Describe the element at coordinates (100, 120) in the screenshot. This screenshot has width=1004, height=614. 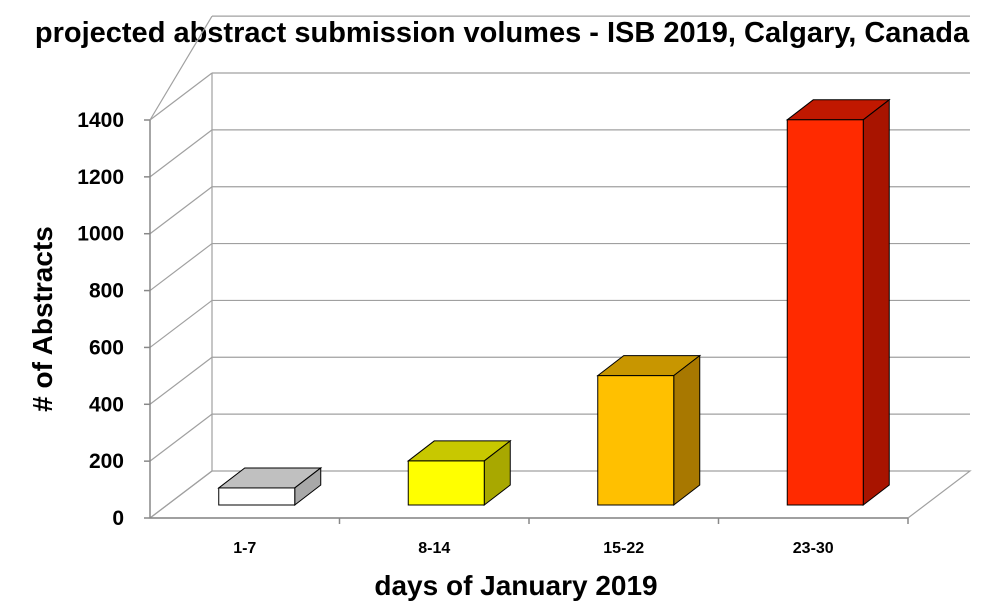
I see `y-tick-label: 1400` at that location.